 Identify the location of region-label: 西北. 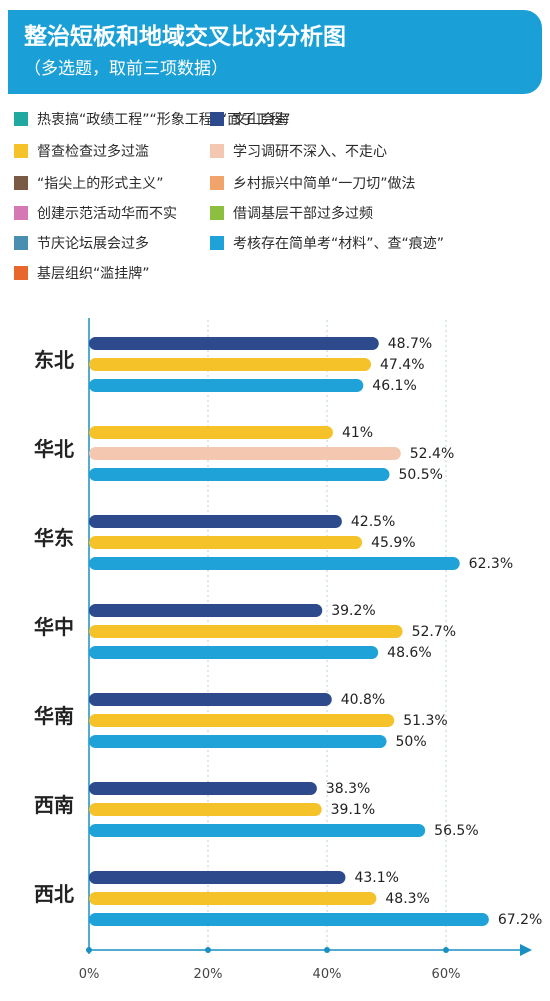
(54, 894).